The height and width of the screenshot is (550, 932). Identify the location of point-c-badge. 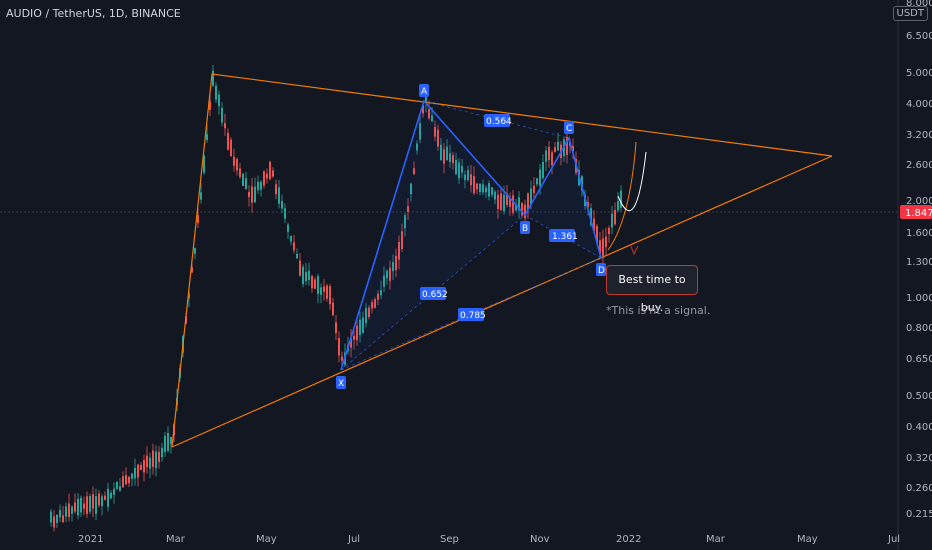
(569, 127).